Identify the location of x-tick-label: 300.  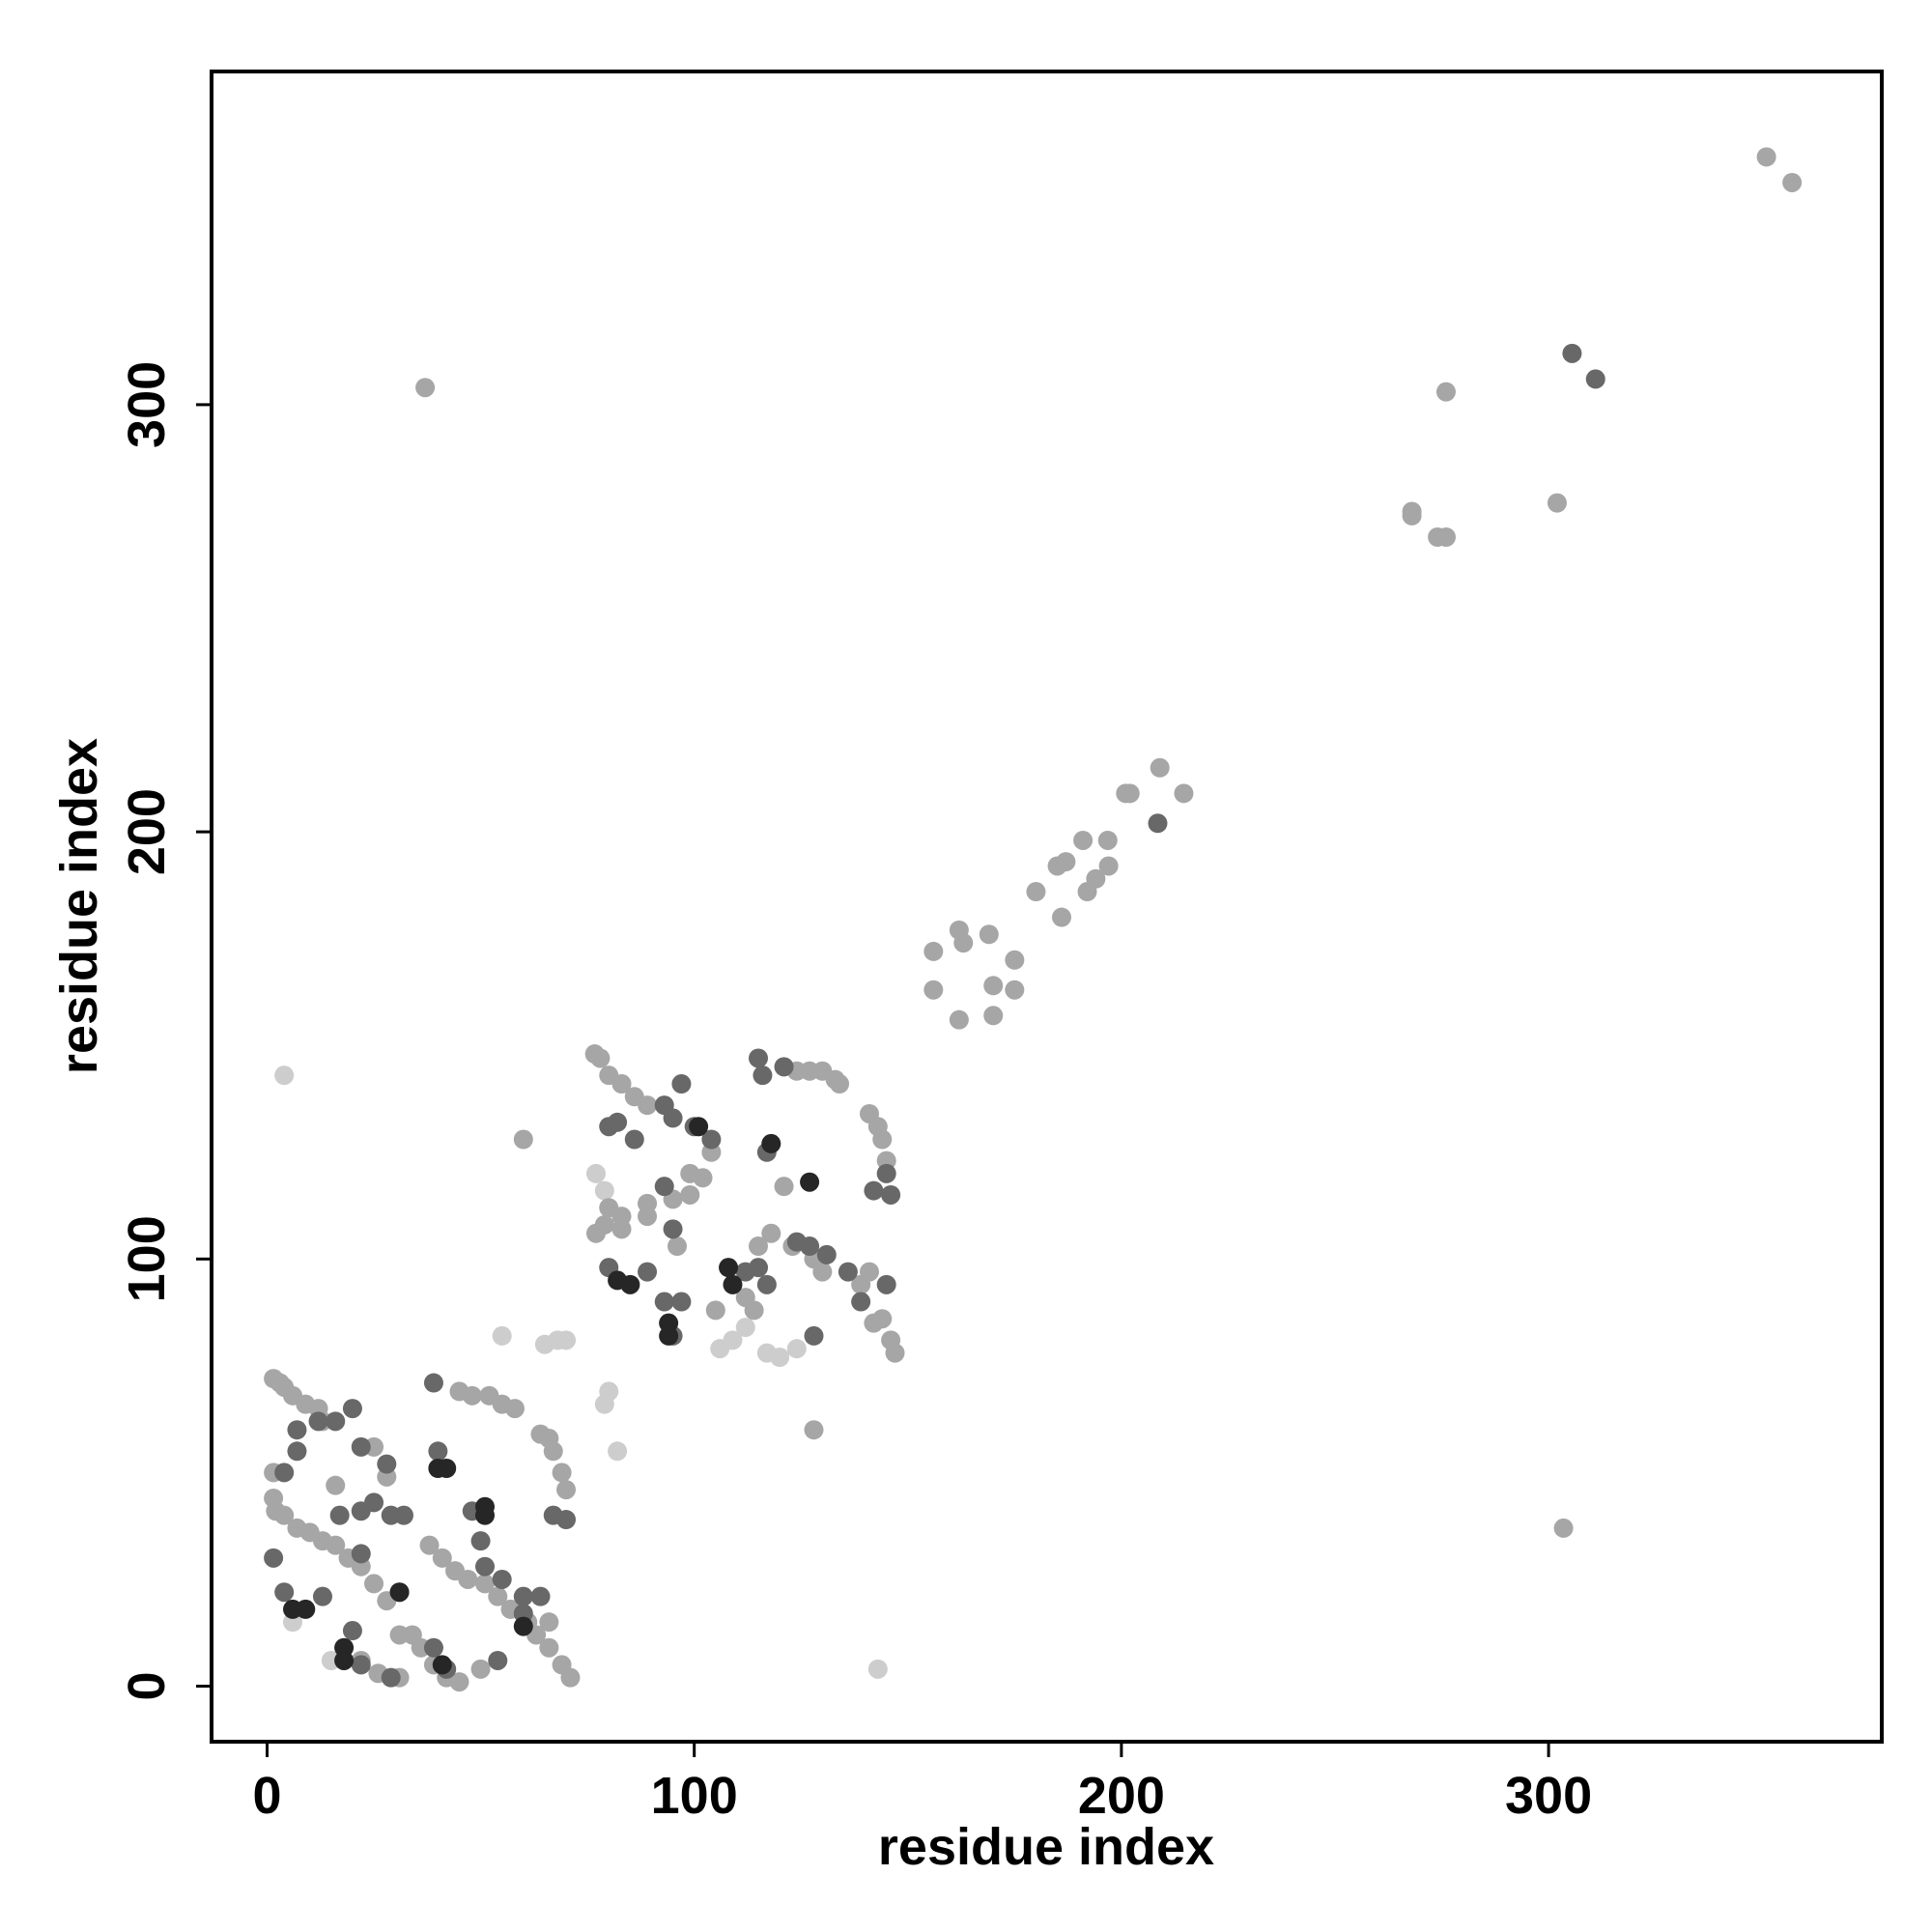
(1548, 1796).